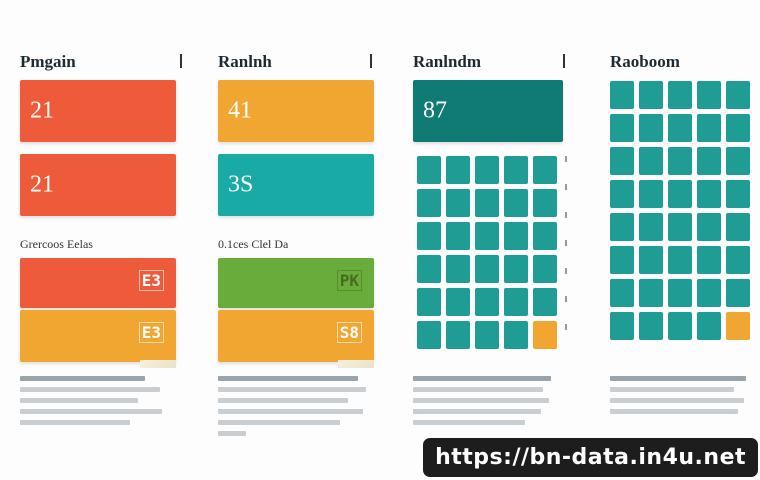  I want to click on stat-card: 41, so click(296, 111).